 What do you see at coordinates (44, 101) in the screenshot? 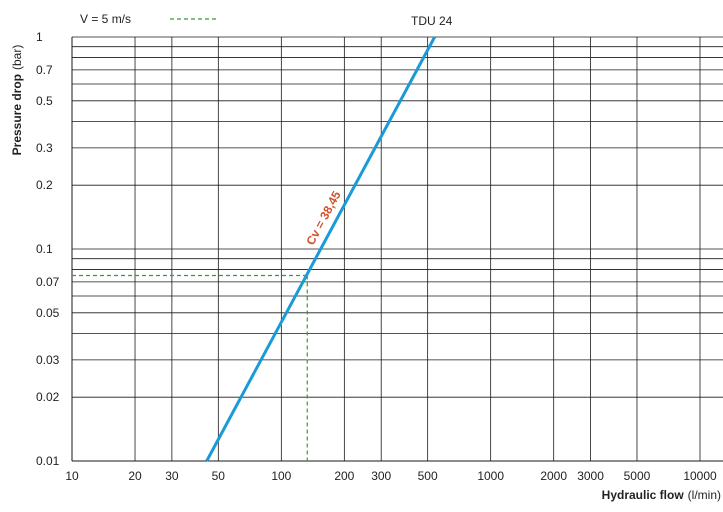
I see `y-tick-label: 0.5` at bounding box center [44, 101].